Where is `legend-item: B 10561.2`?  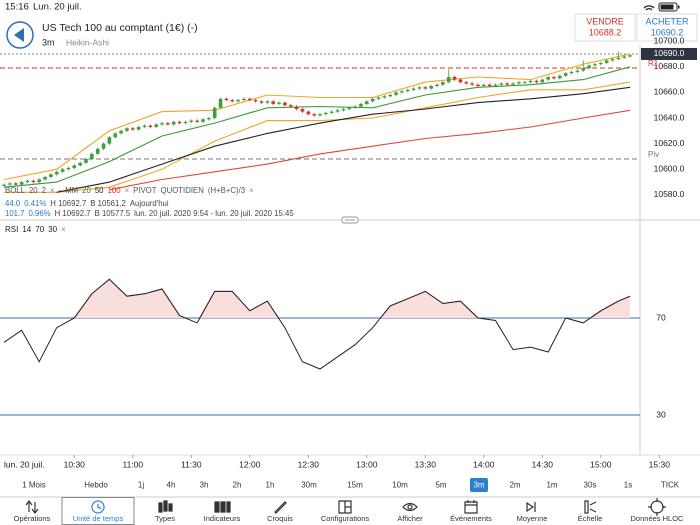
legend-item: B 10561.2 is located at coordinates (108, 203).